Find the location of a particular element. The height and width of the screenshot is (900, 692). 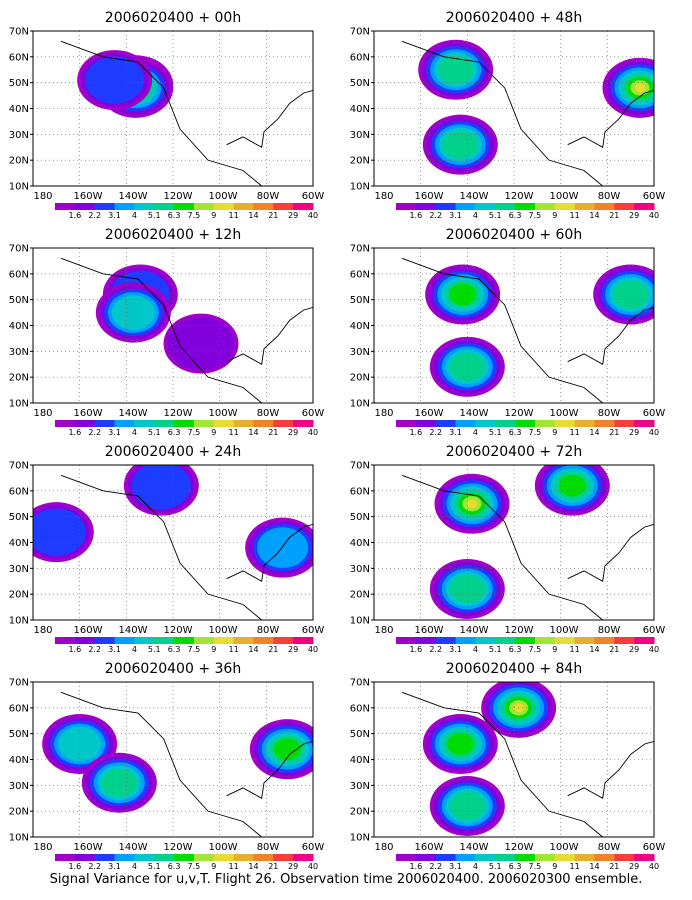

panel-title: 2006020400 + 00h is located at coordinates (173, 18).